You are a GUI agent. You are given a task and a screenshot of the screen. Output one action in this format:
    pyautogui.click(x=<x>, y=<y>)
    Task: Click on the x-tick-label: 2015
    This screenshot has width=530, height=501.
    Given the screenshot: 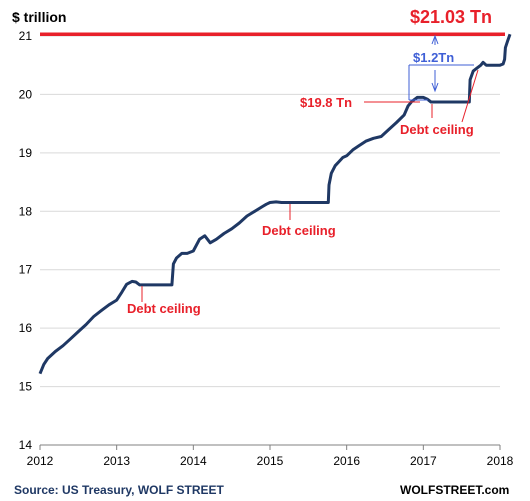 What is the action you would take?
    pyautogui.click(x=270, y=461)
    